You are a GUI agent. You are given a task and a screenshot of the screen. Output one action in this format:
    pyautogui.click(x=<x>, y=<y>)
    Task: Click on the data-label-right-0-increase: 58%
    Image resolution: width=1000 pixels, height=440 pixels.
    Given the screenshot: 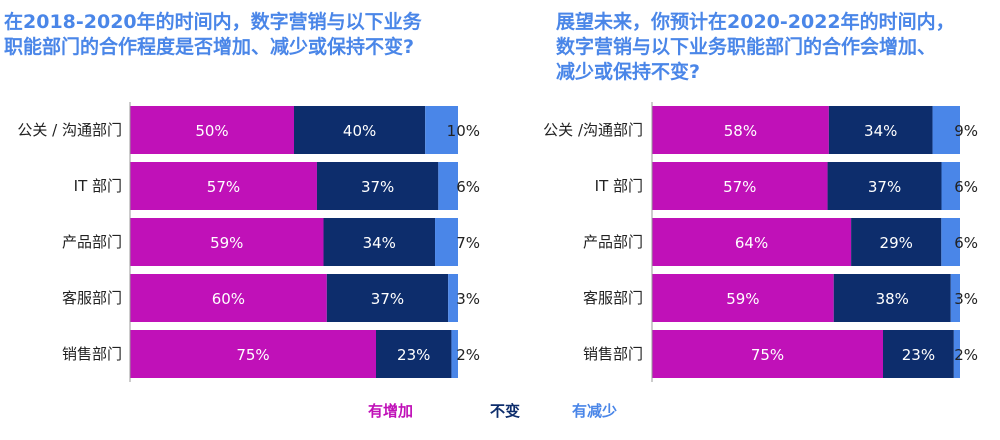 What is the action you would take?
    pyautogui.click(x=740, y=131)
    